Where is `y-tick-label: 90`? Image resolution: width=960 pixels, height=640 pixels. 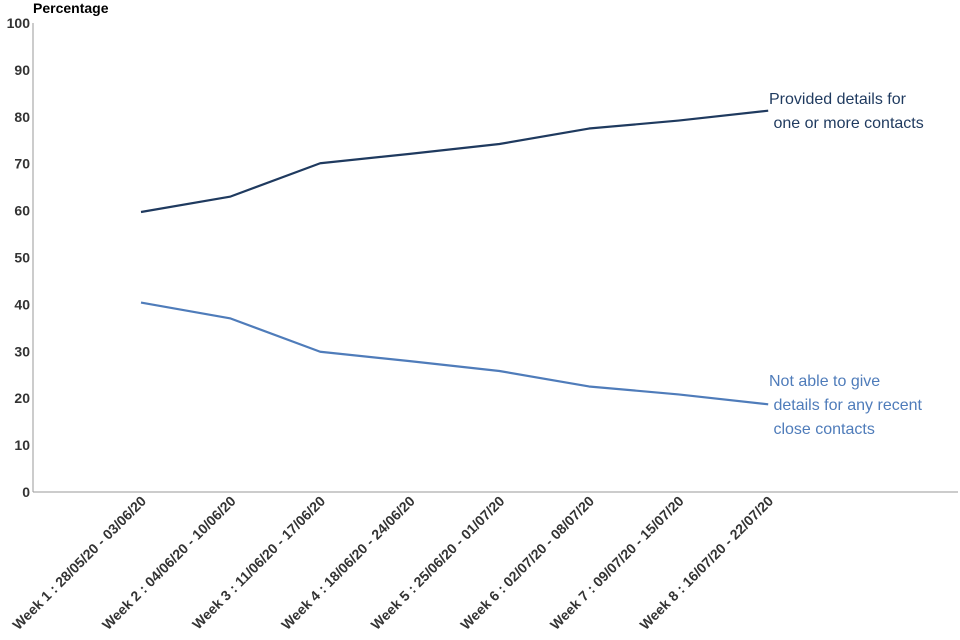
y-tick-label: 90 is located at coordinates (22, 70).